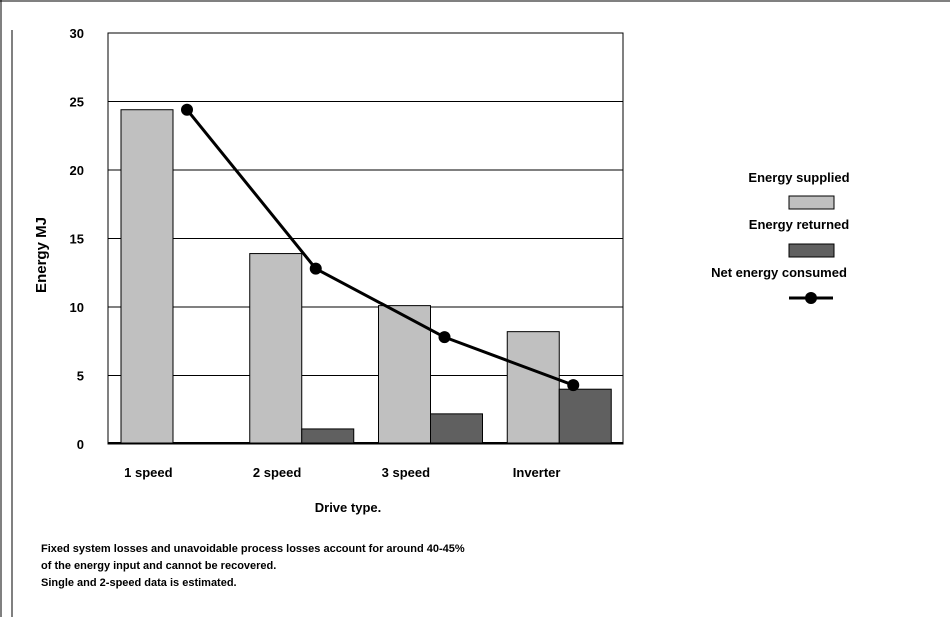  Describe the element at coordinates (811, 298) in the screenshot. I see `legend-swatch-net-energy-marker` at that location.